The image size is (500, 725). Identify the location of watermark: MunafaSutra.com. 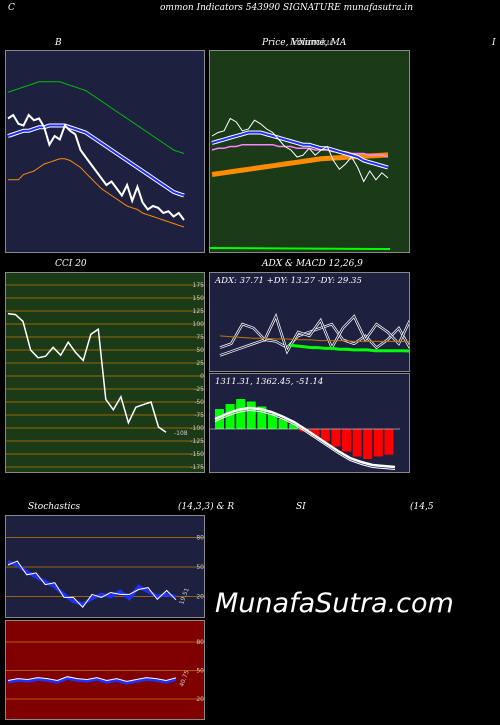
(334, 603).